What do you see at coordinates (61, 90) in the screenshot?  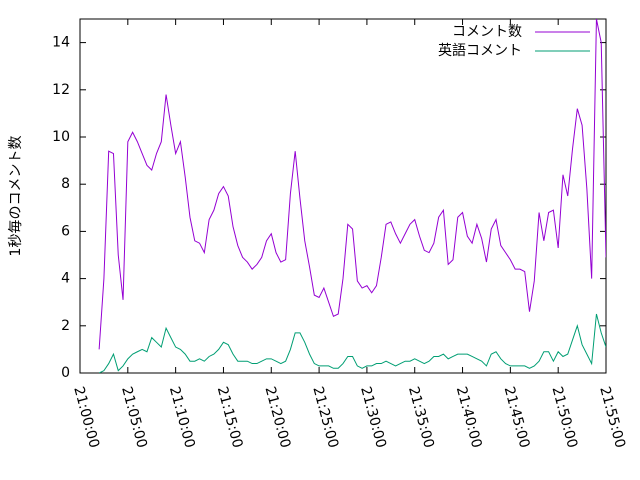 I see `y-tick-label: 12` at bounding box center [61, 90].